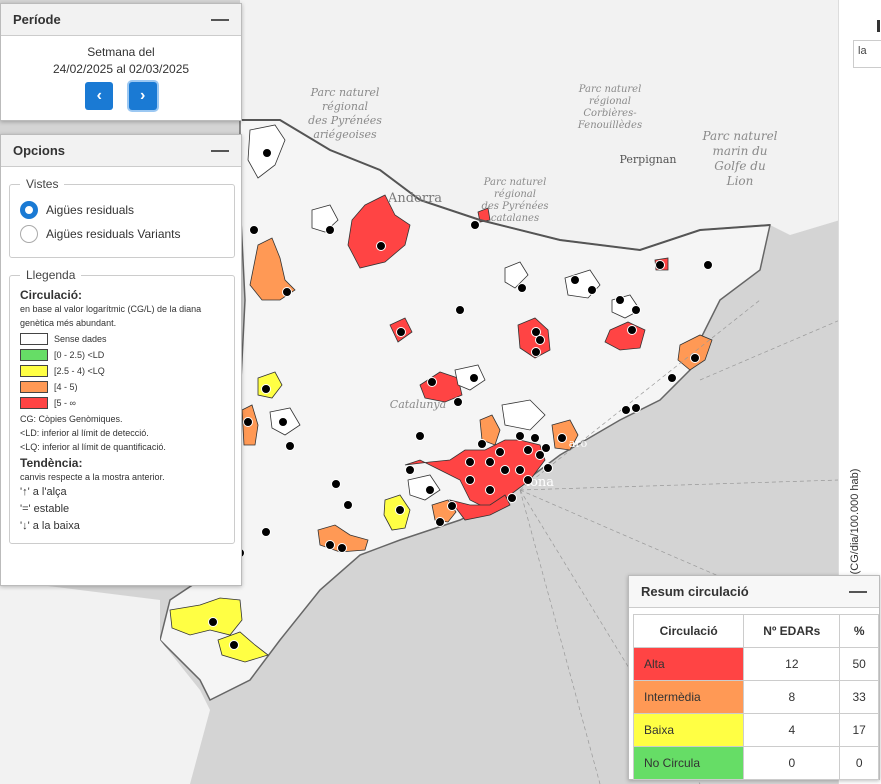  I want to click on svg-text: Andorra, so click(414, 198).